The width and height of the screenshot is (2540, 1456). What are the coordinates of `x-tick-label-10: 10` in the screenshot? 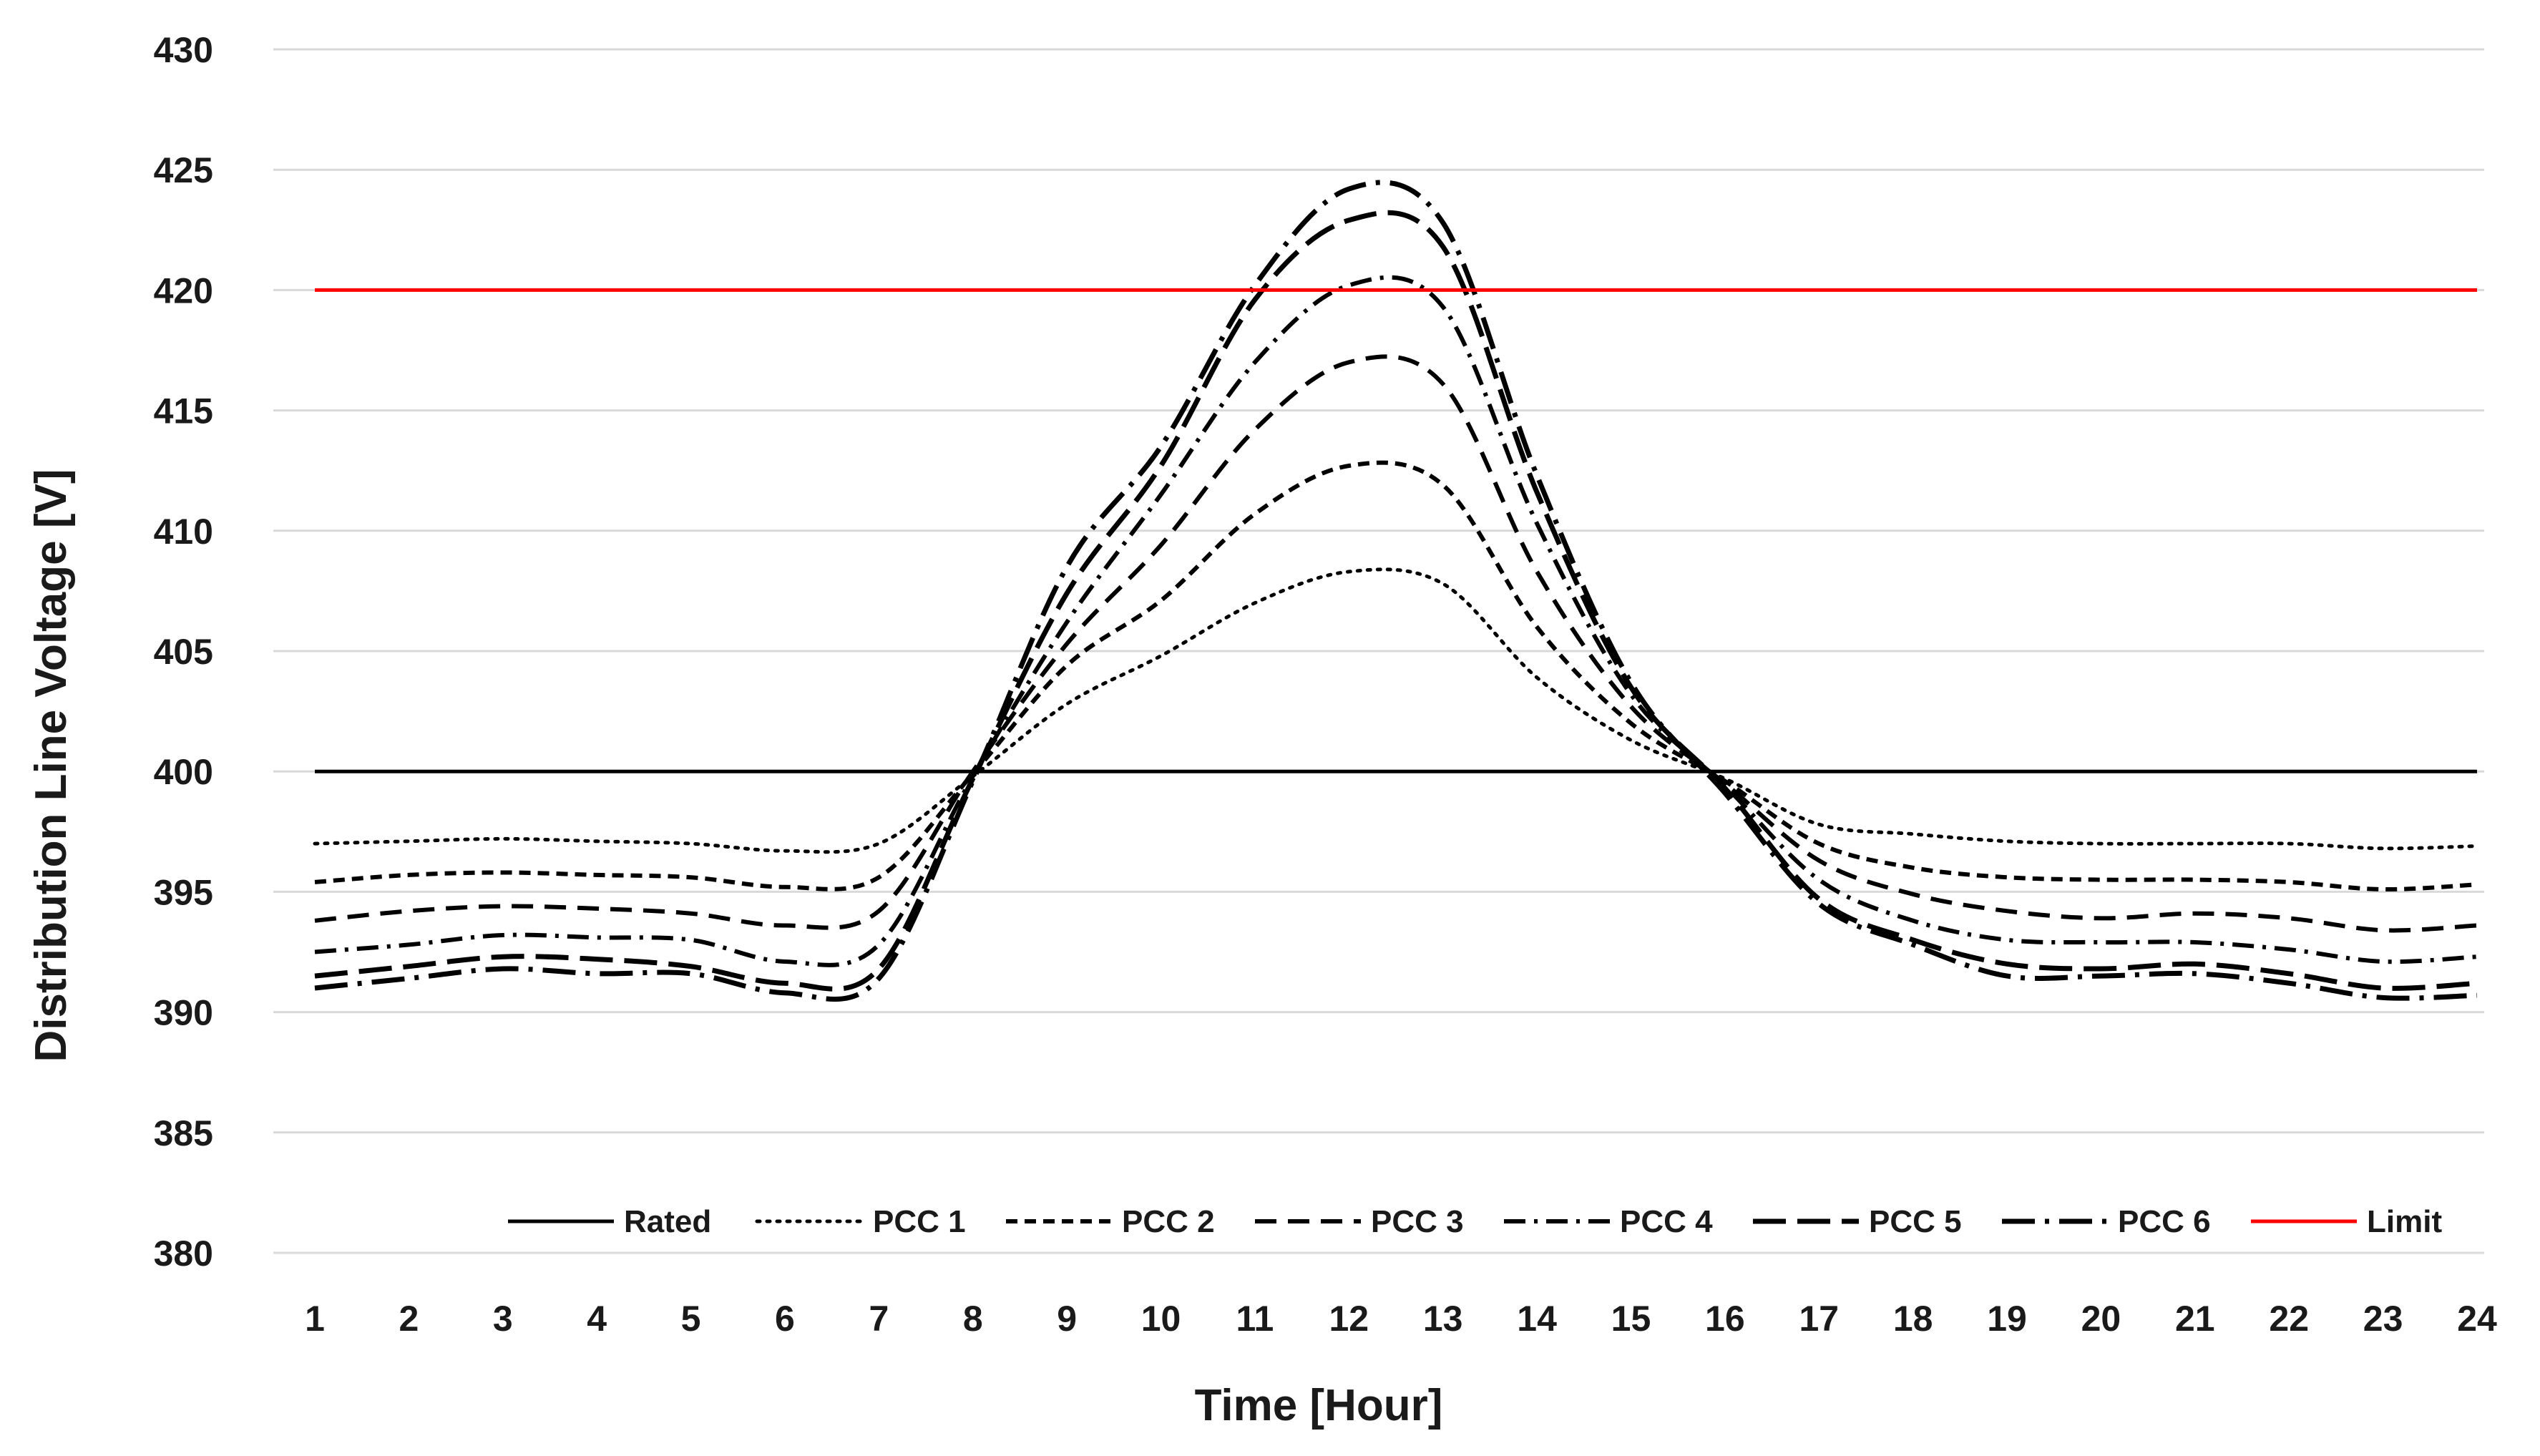 It's located at (1161, 1319).